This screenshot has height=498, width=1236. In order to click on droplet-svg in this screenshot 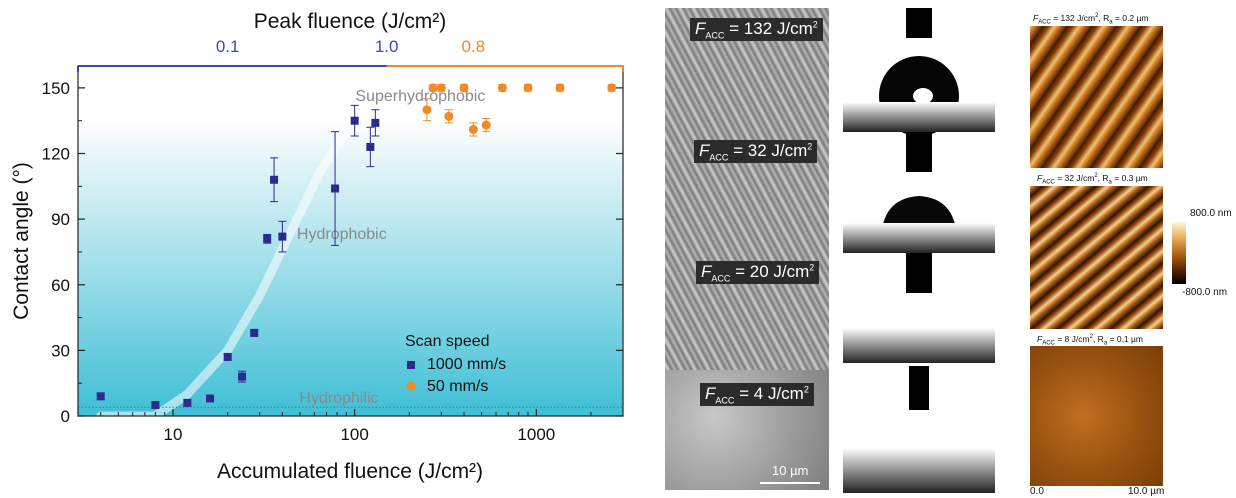, I will do `click(919, 250)`.